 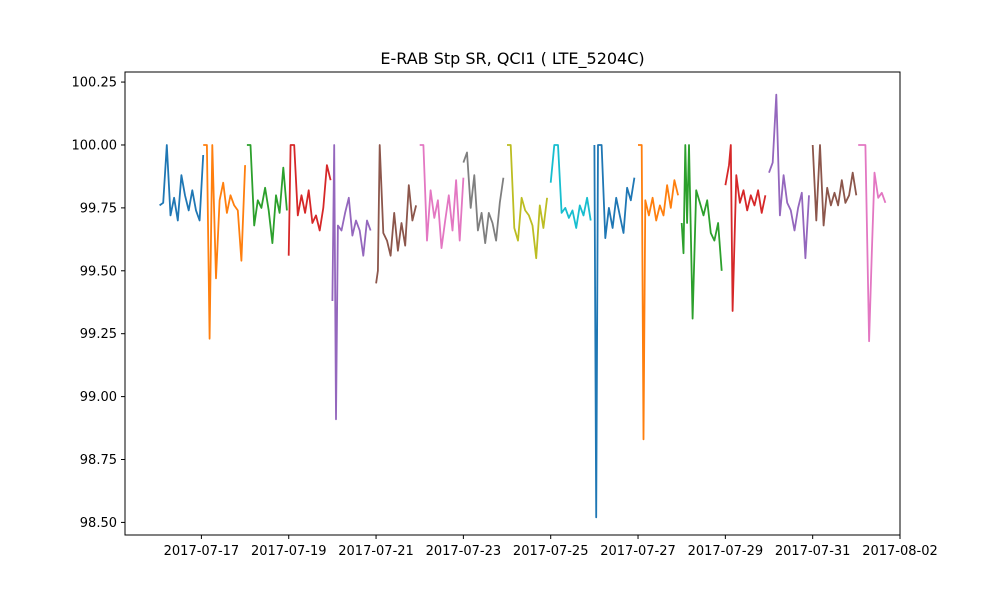 What do you see at coordinates (726, 551) in the screenshot?
I see `x-tick-label: 2017-07-29` at bounding box center [726, 551].